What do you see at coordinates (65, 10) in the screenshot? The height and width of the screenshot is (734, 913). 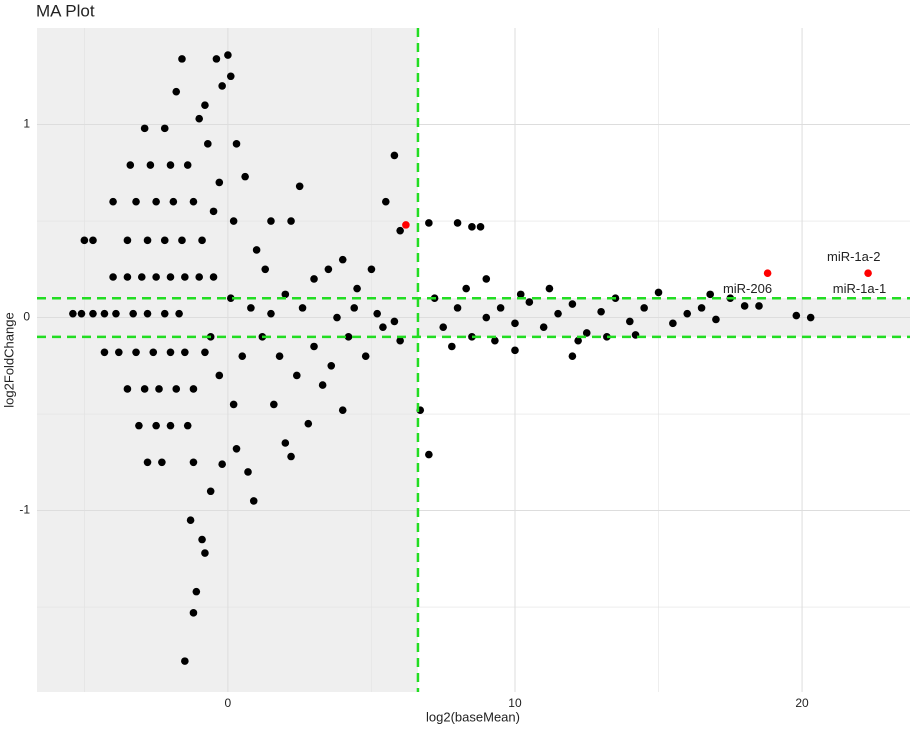 I see `chart-title: MA Plot` at bounding box center [65, 10].